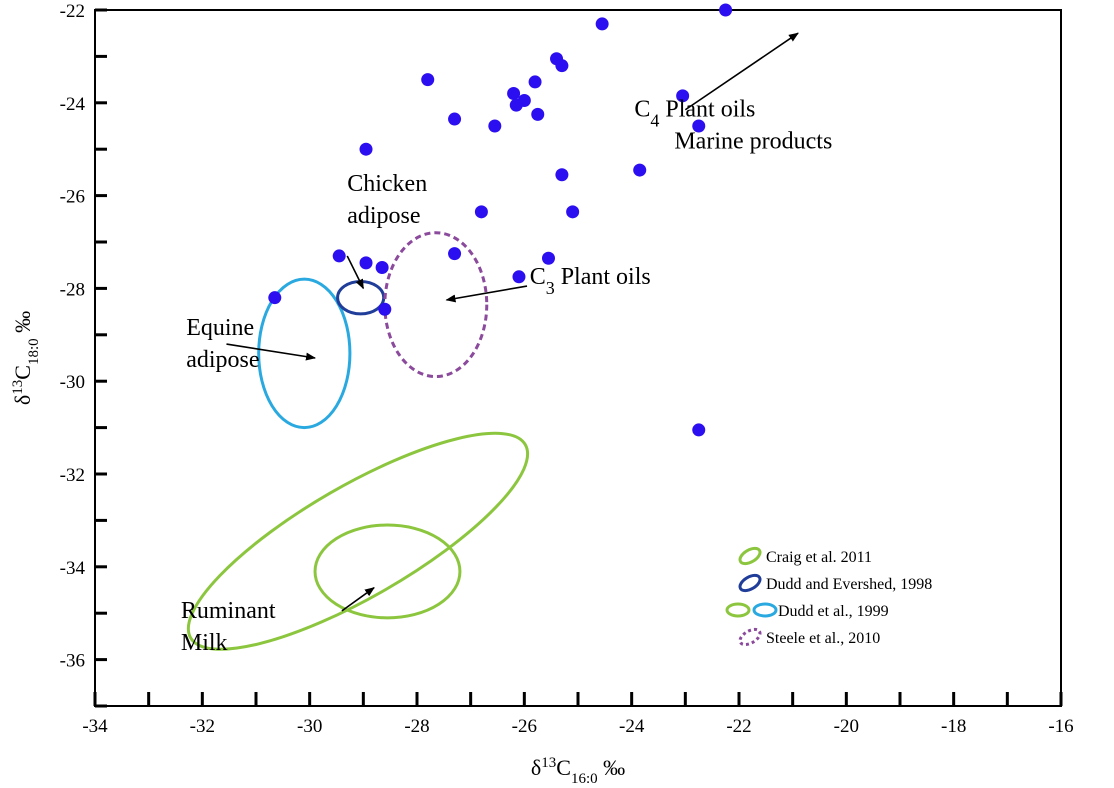 The height and width of the screenshot is (788, 1114). What do you see at coordinates (72, 475) in the screenshot?
I see `y-tick-label: -32` at bounding box center [72, 475].